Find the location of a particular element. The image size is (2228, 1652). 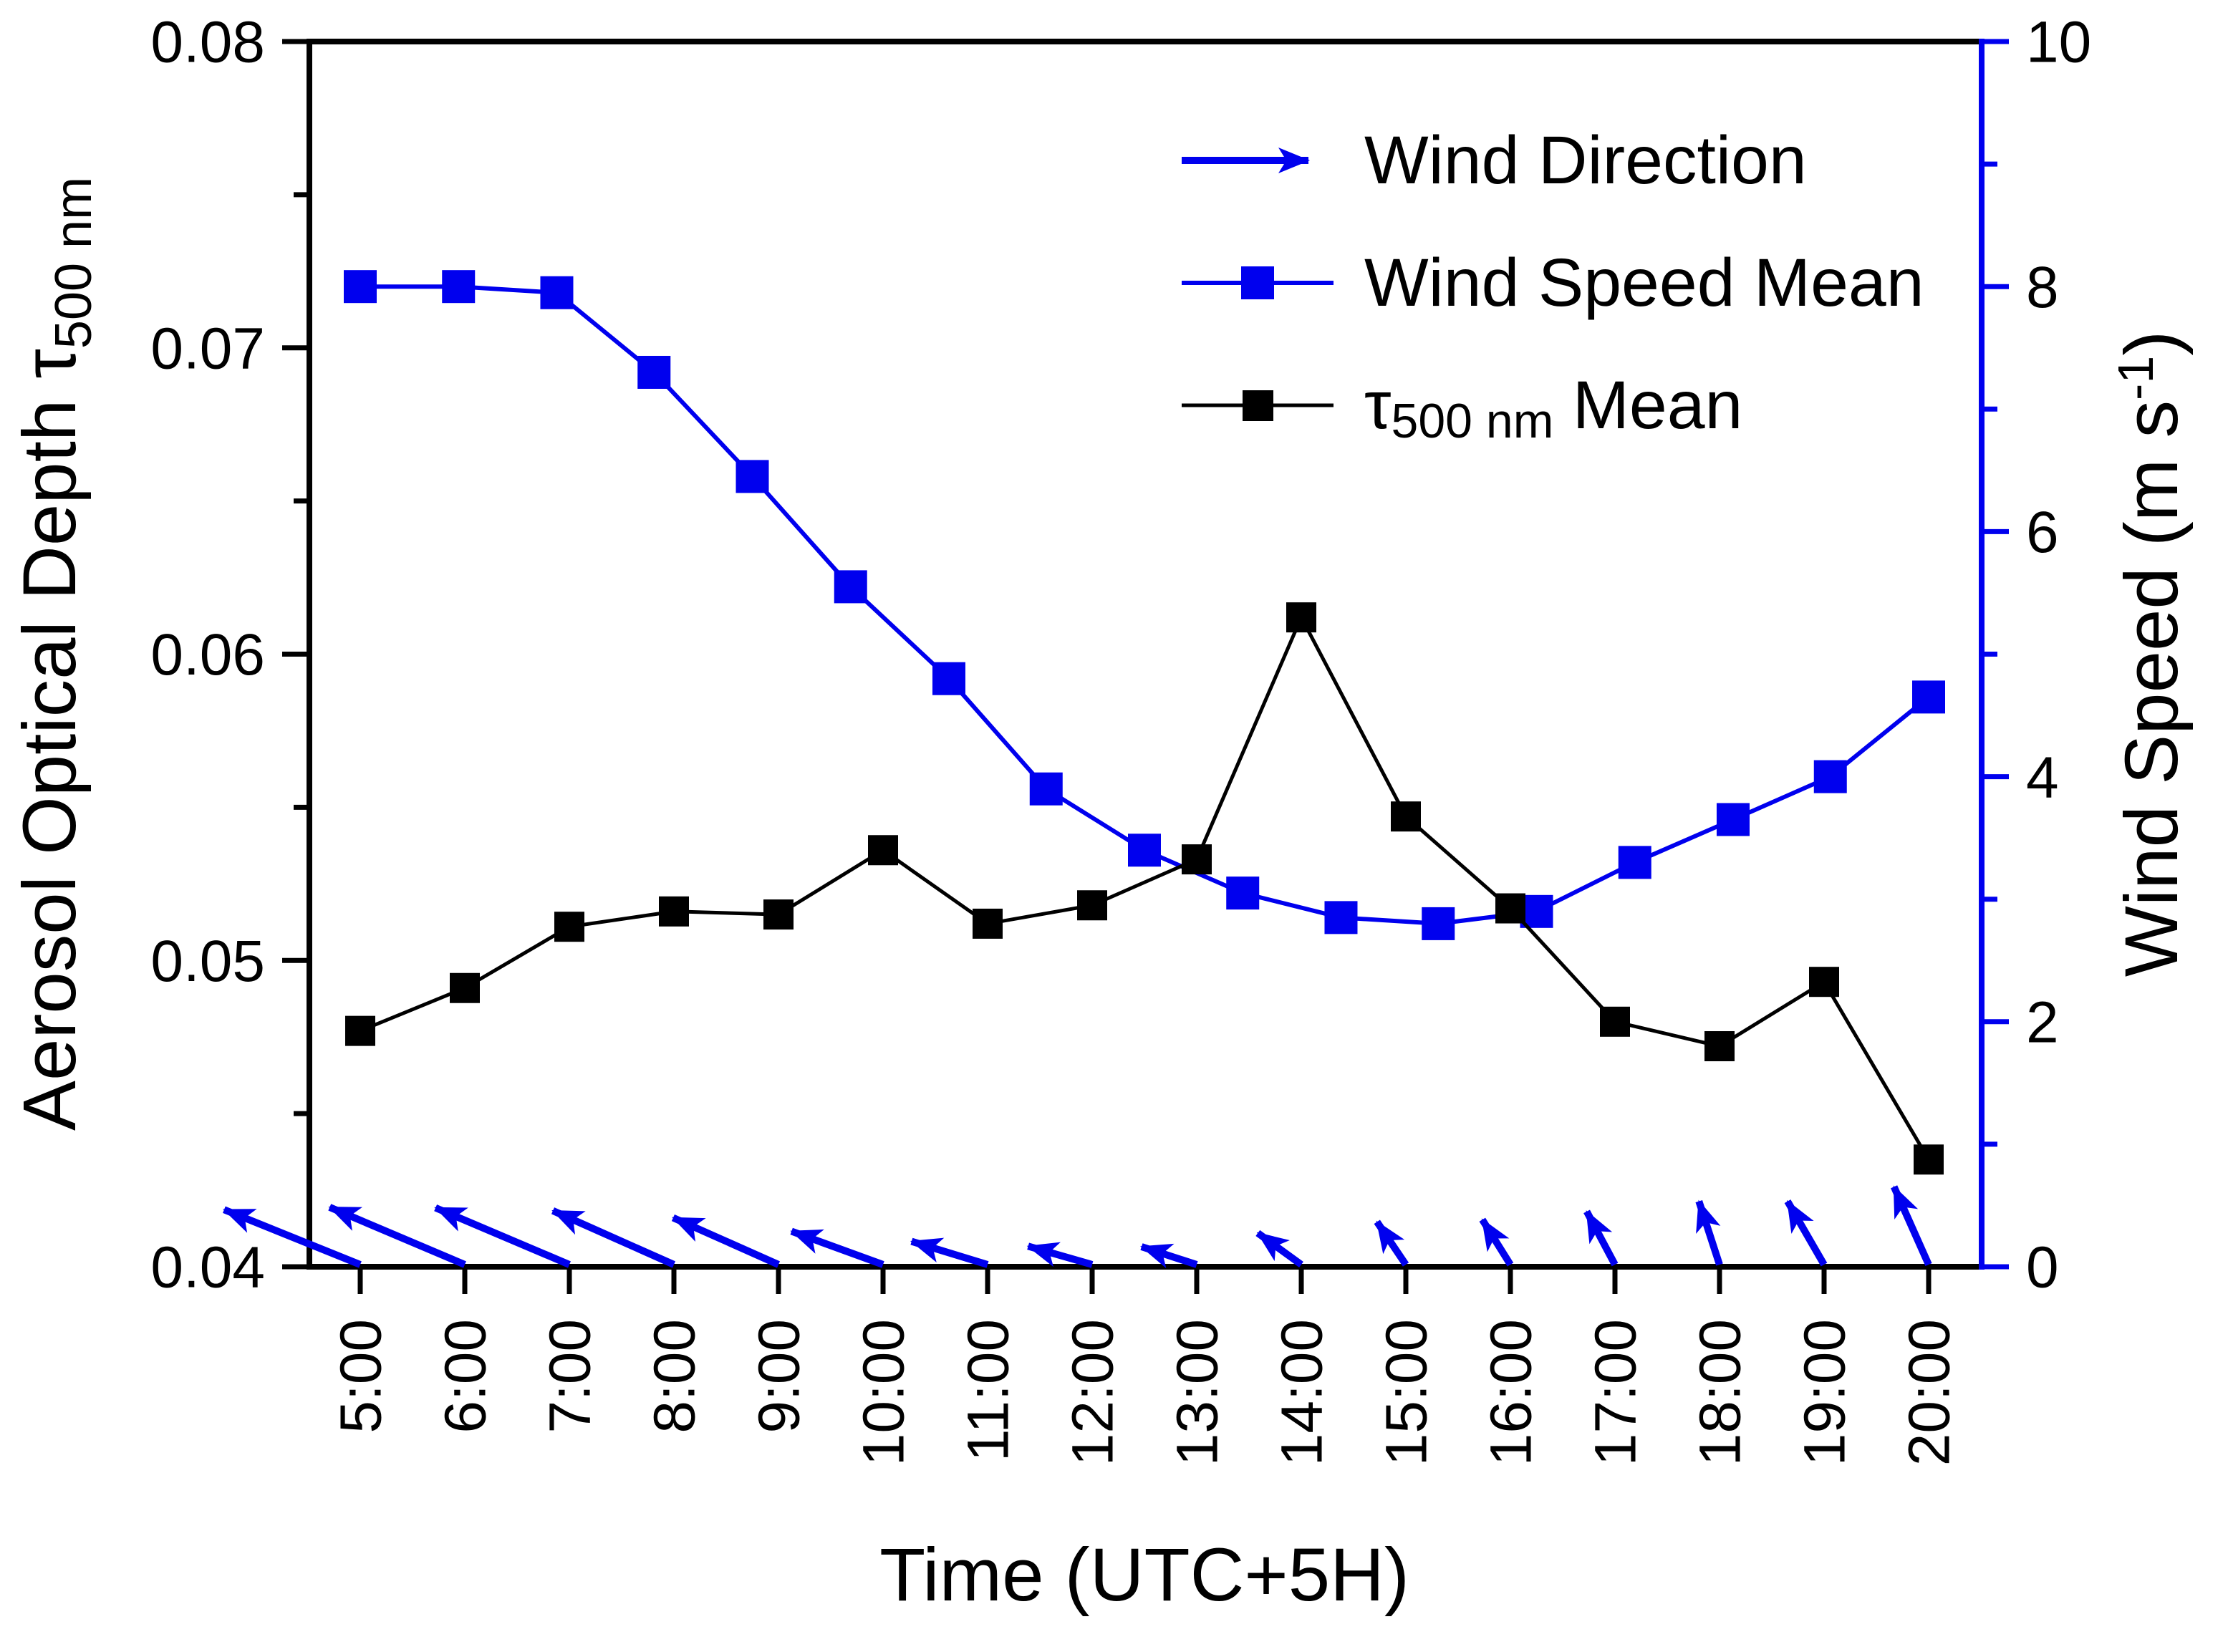

x-axis-tick-label: 17:00 is located at coordinates (1616, 1392).